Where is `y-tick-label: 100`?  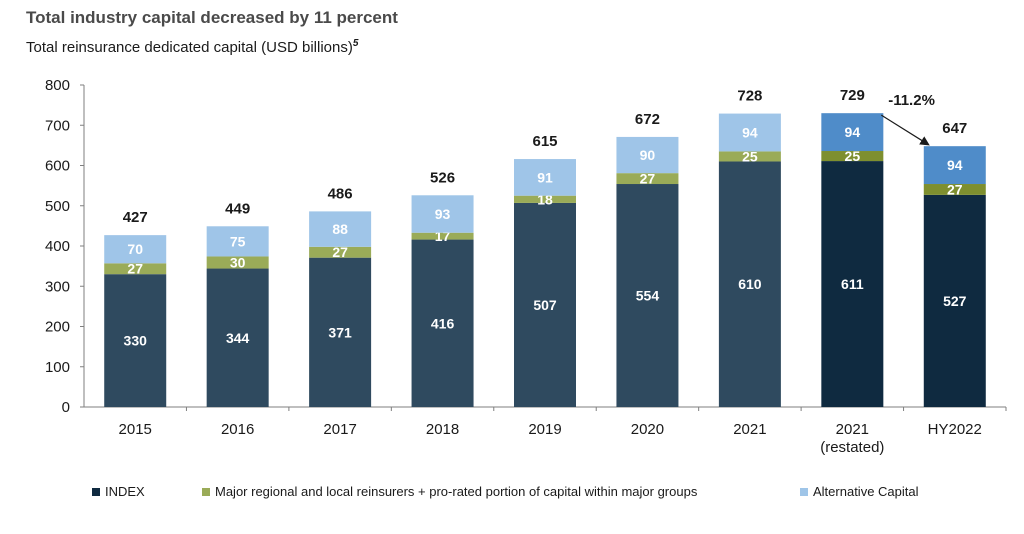 y-tick-label: 100 is located at coordinates (57, 367).